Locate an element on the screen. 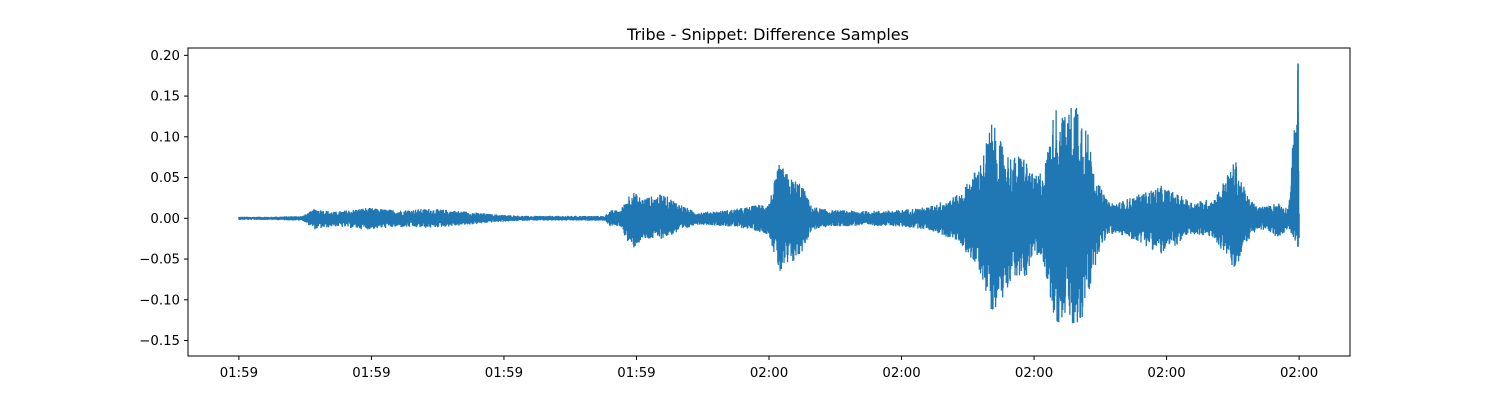 The image size is (1500, 400). y-axis: −0.15 −0.10 −0.05 0.00 0.05 0.10 0.15 0.20 is located at coordinates (163, 199).